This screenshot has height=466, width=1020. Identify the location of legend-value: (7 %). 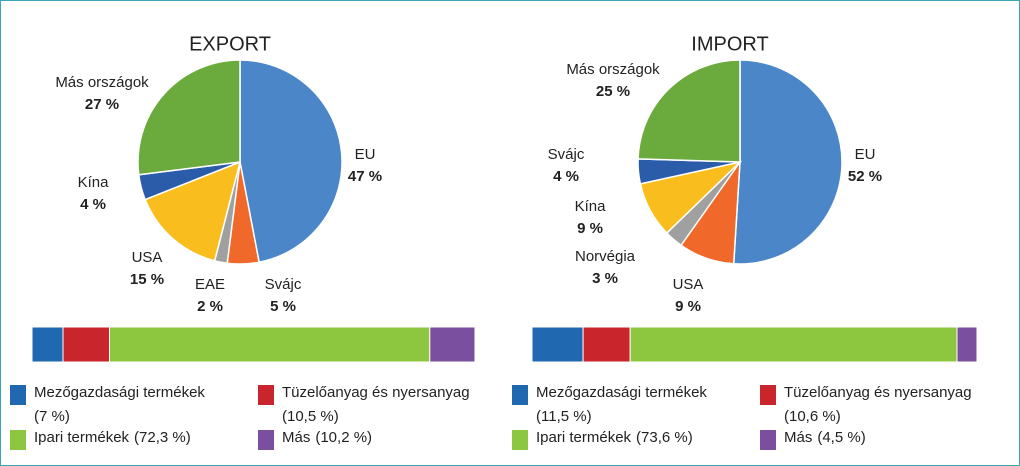
(52, 416).